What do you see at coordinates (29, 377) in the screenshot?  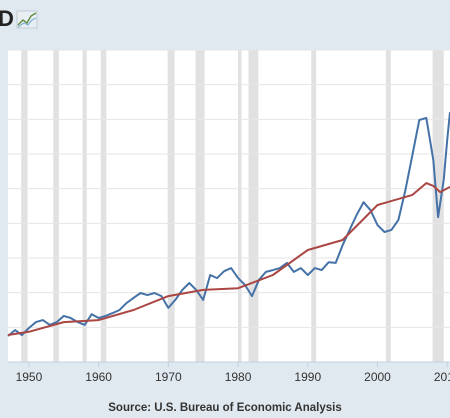 I see `x-tick-label: 1950` at bounding box center [29, 377].